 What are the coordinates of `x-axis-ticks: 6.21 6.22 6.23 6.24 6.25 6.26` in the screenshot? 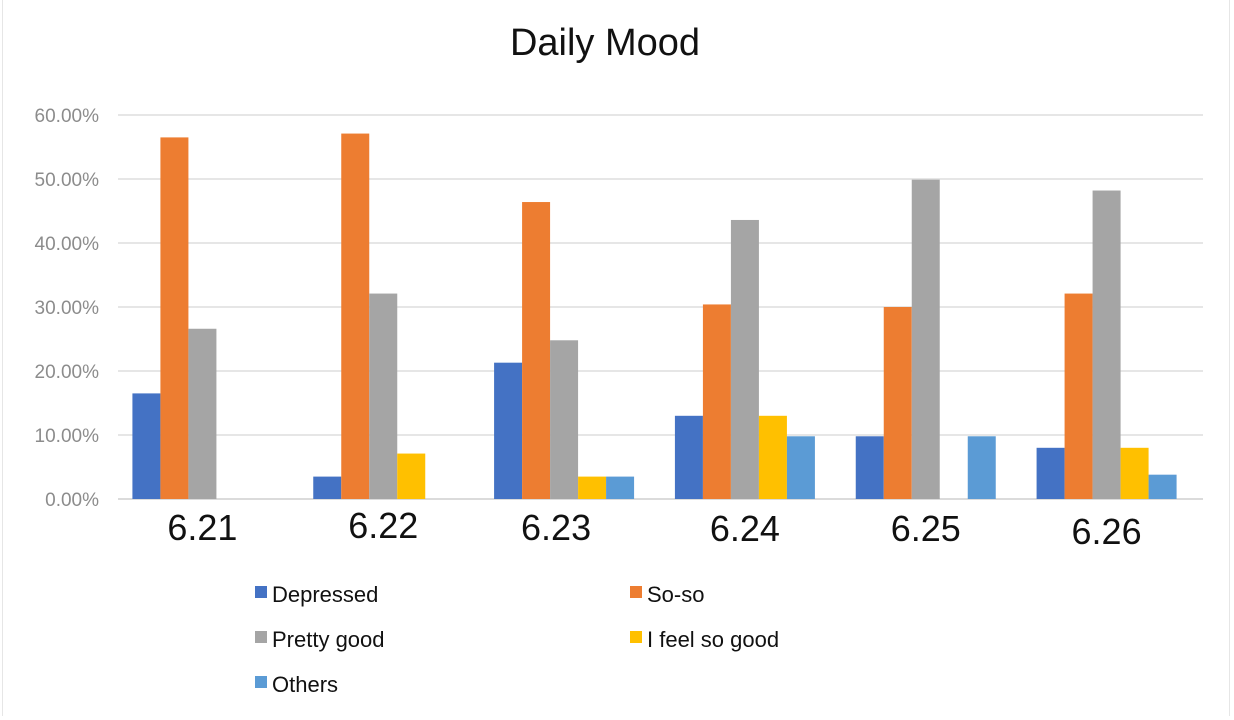 It's located at (654, 528).